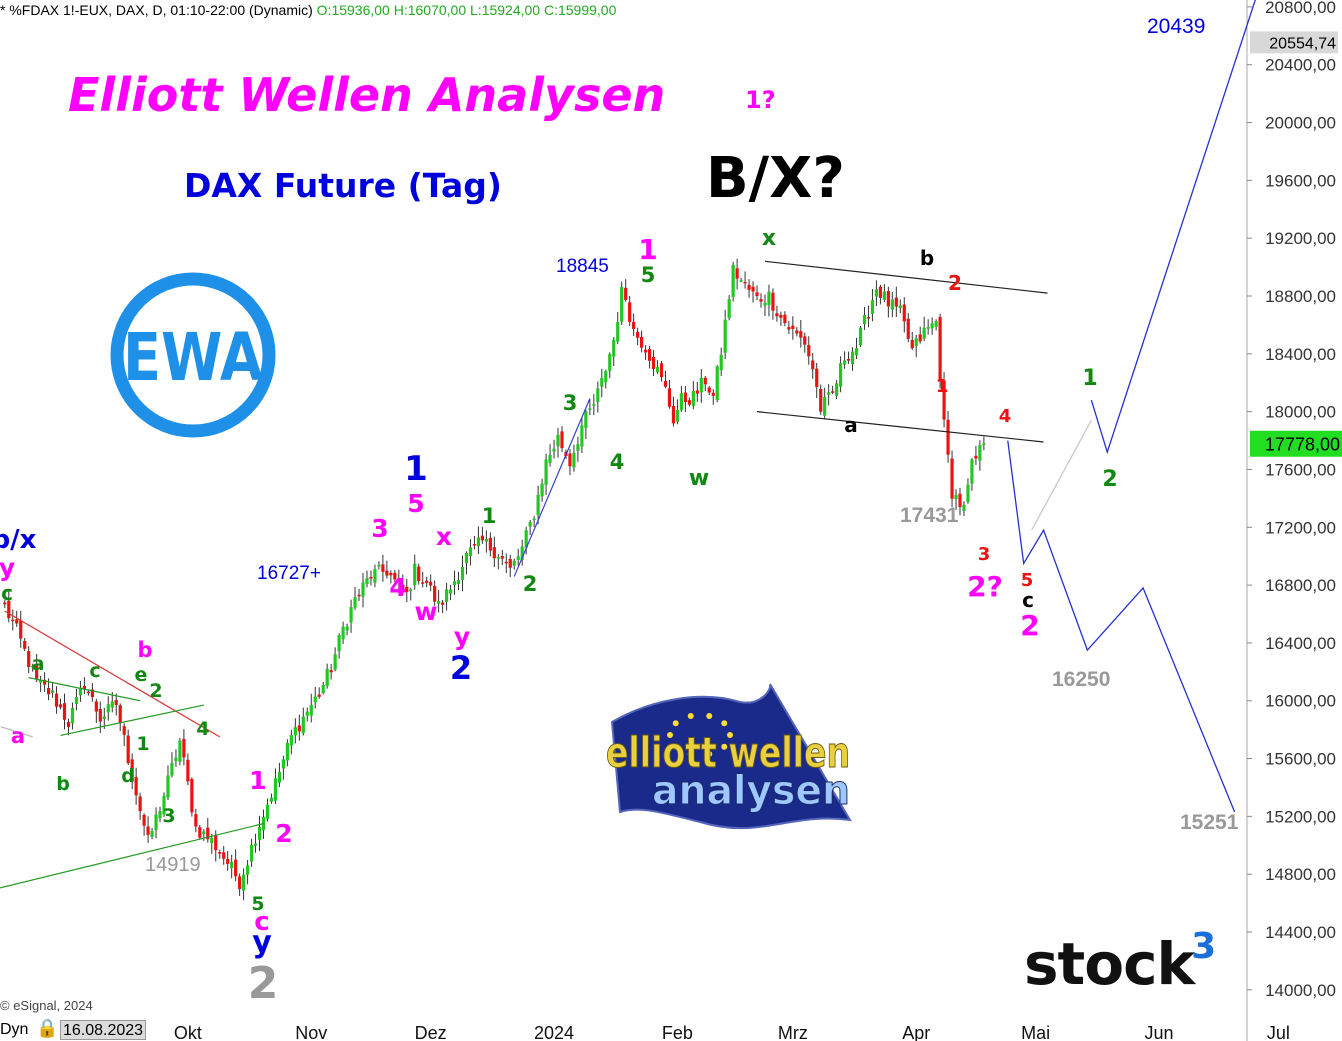 This screenshot has width=1342, height=1041. What do you see at coordinates (144, 650) in the screenshot?
I see `wave-label: b` at bounding box center [144, 650].